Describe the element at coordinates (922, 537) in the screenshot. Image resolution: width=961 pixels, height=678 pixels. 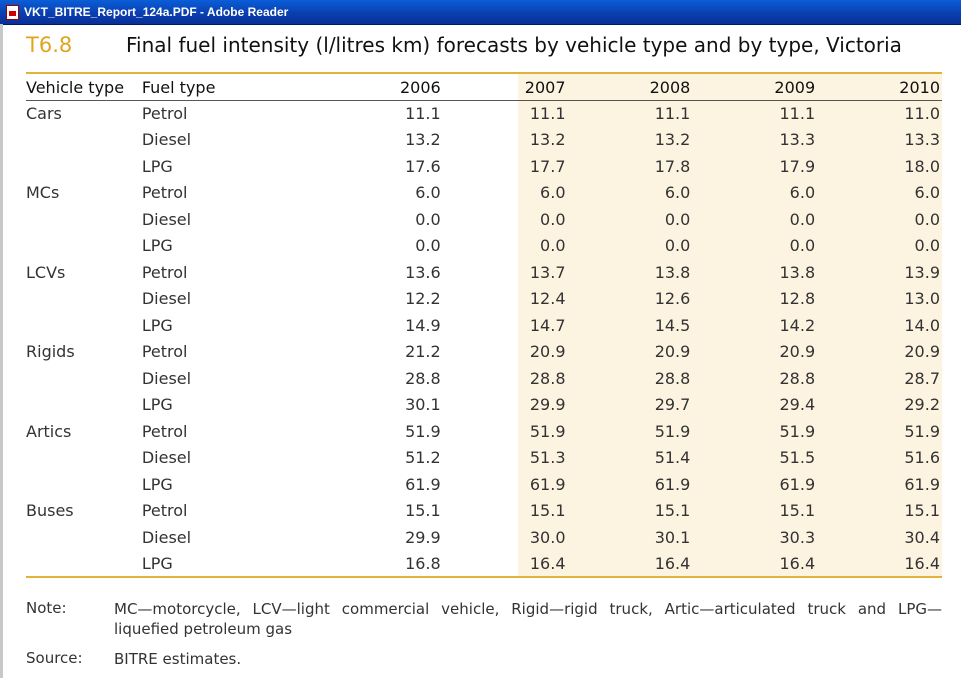
I see `value-cell-2010: 30.4` at that location.